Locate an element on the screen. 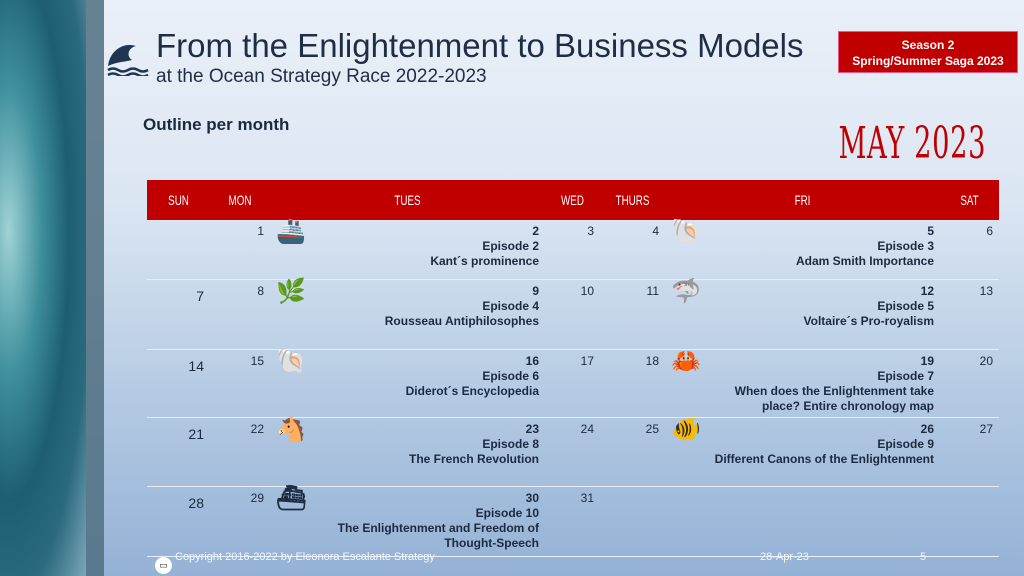  episode-day: 12 is located at coordinates (927, 291).